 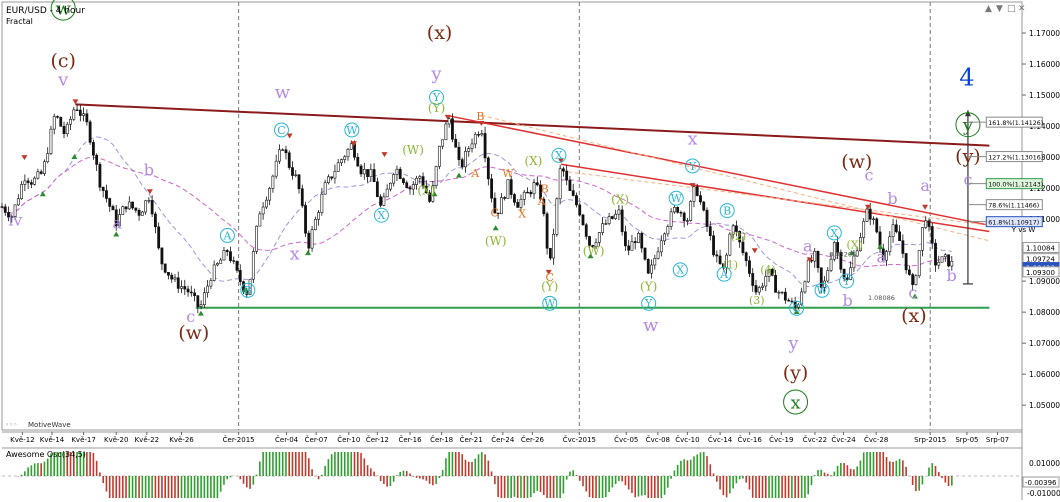 What do you see at coordinates (757, 300) in the screenshot?
I see `wave-label: (3)` at bounding box center [757, 300].